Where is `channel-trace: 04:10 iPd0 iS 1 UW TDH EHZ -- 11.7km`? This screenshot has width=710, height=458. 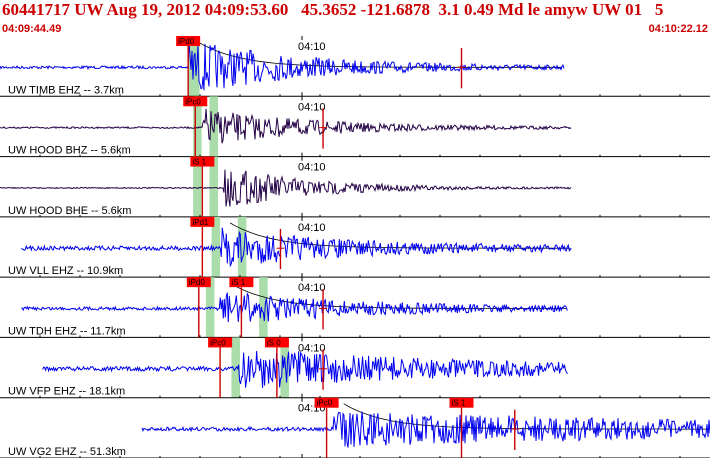 channel-trace: 04:10 iPd0 iS 1 UW TDH EHZ -- 11.7km is located at coordinates (355, 307).